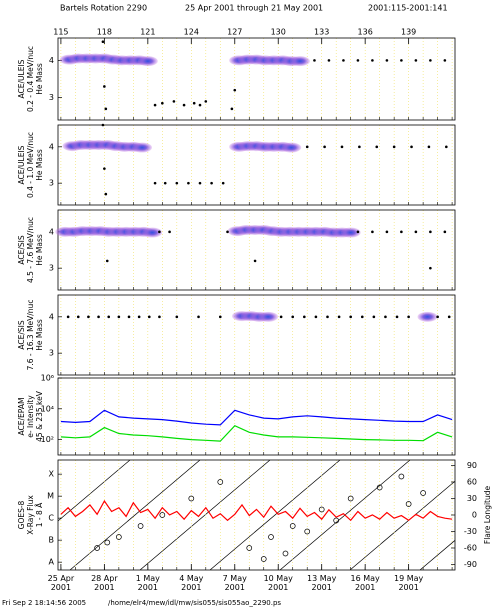 Image resolution: width=498 pixels, height=610 pixels. What do you see at coordinates (487, 515) in the screenshot?
I see `y2-axis-label: Flare Longitude` at bounding box center [487, 515].